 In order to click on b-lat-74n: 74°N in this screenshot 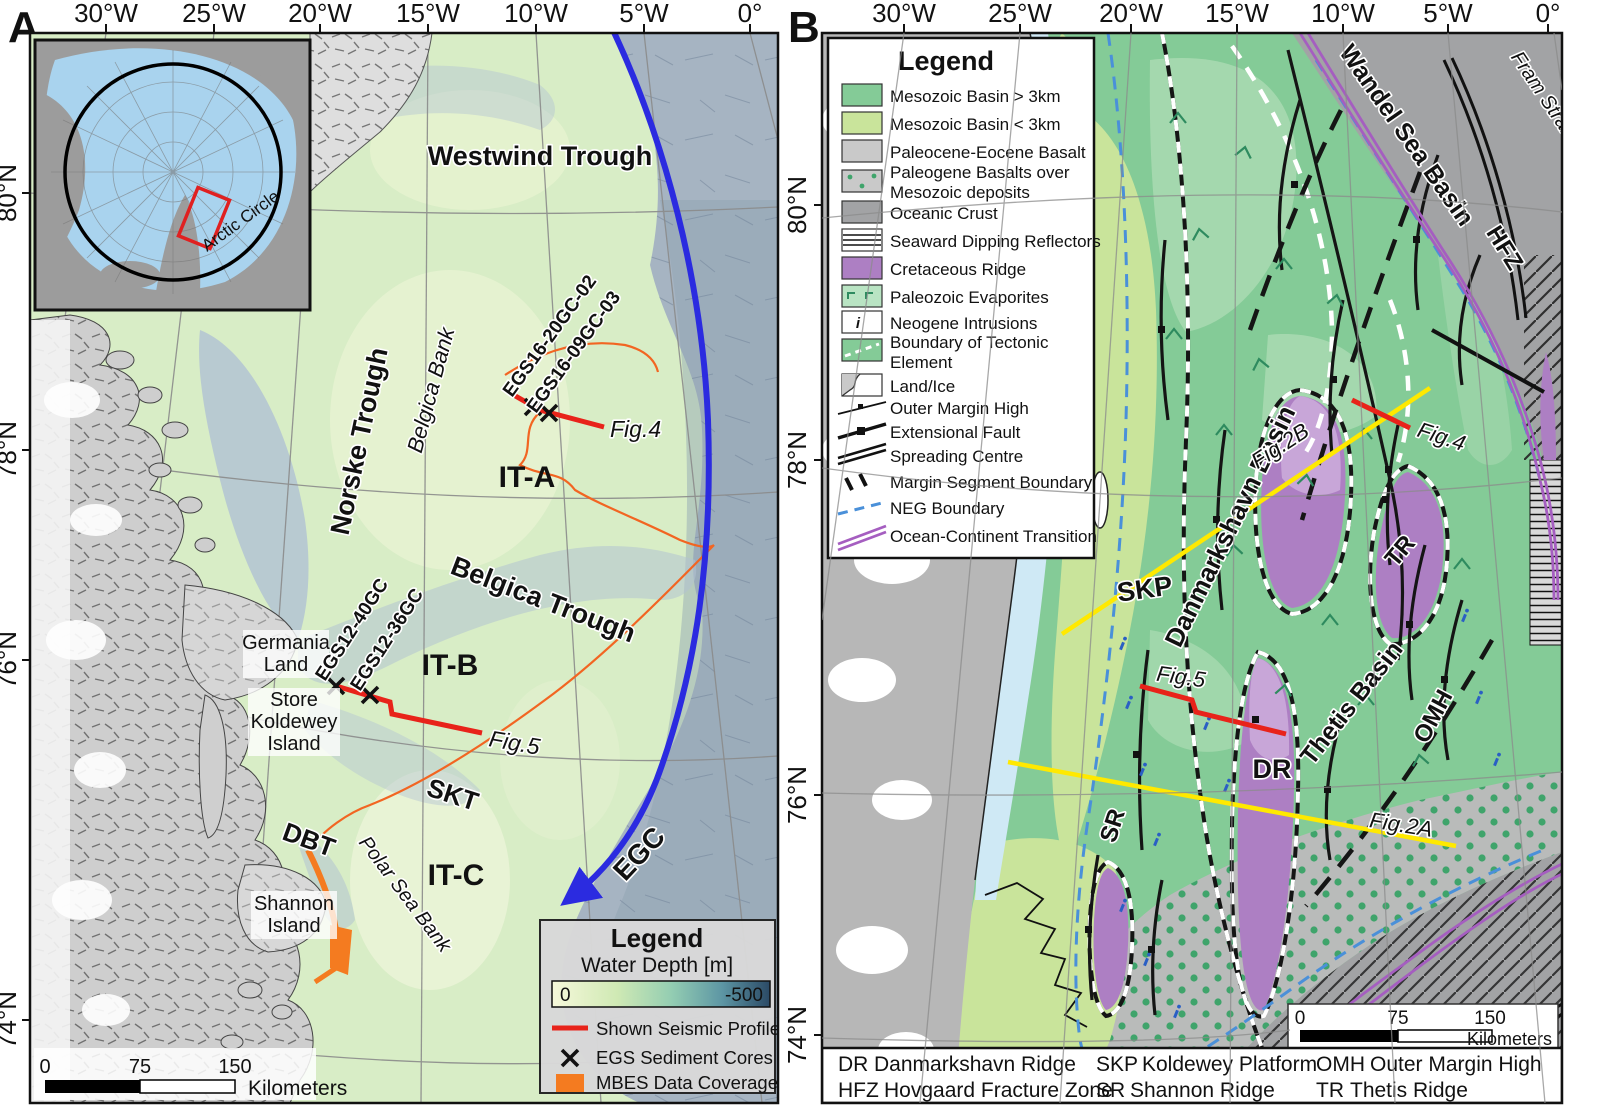, I will do `click(797, 1035)`.